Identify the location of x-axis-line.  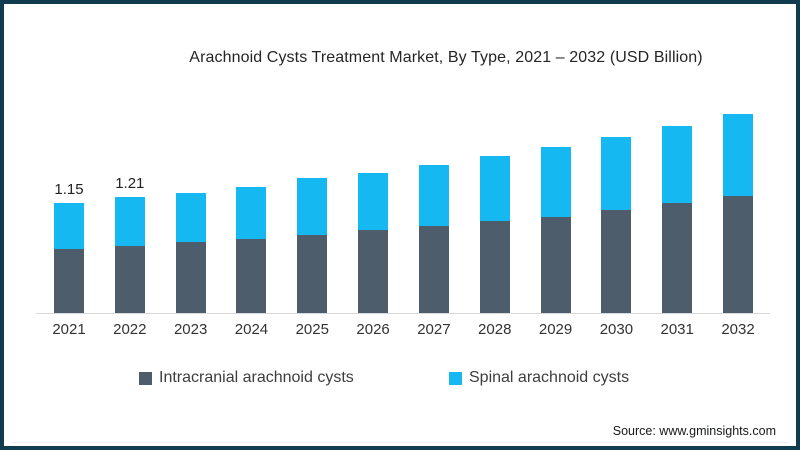
(403, 313).